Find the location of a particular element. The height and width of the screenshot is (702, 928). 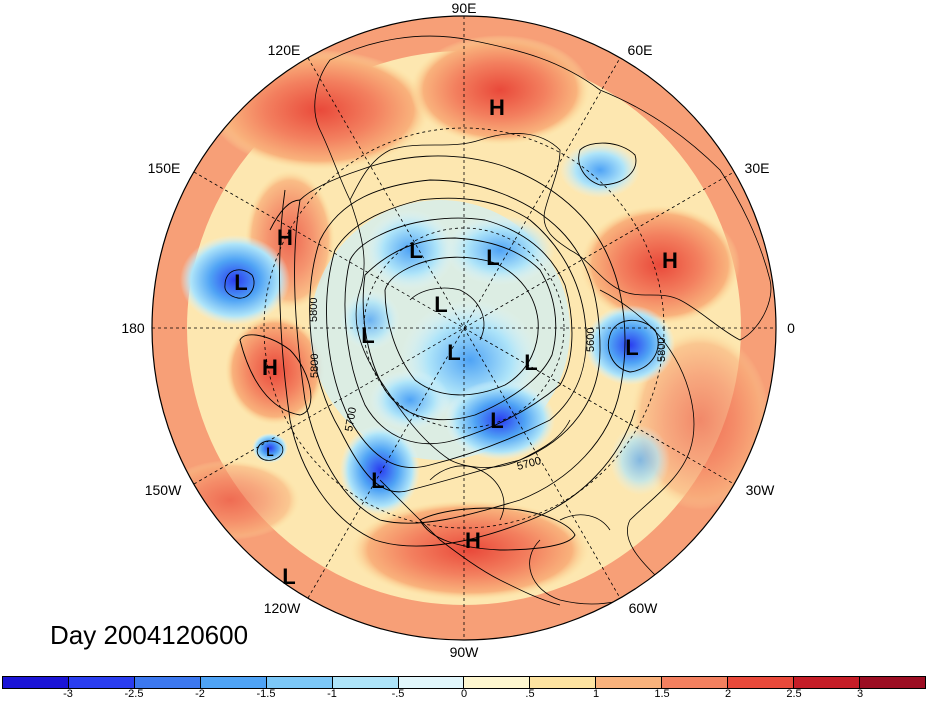

contour-label: 5700 is located at coordinates (351, 419).